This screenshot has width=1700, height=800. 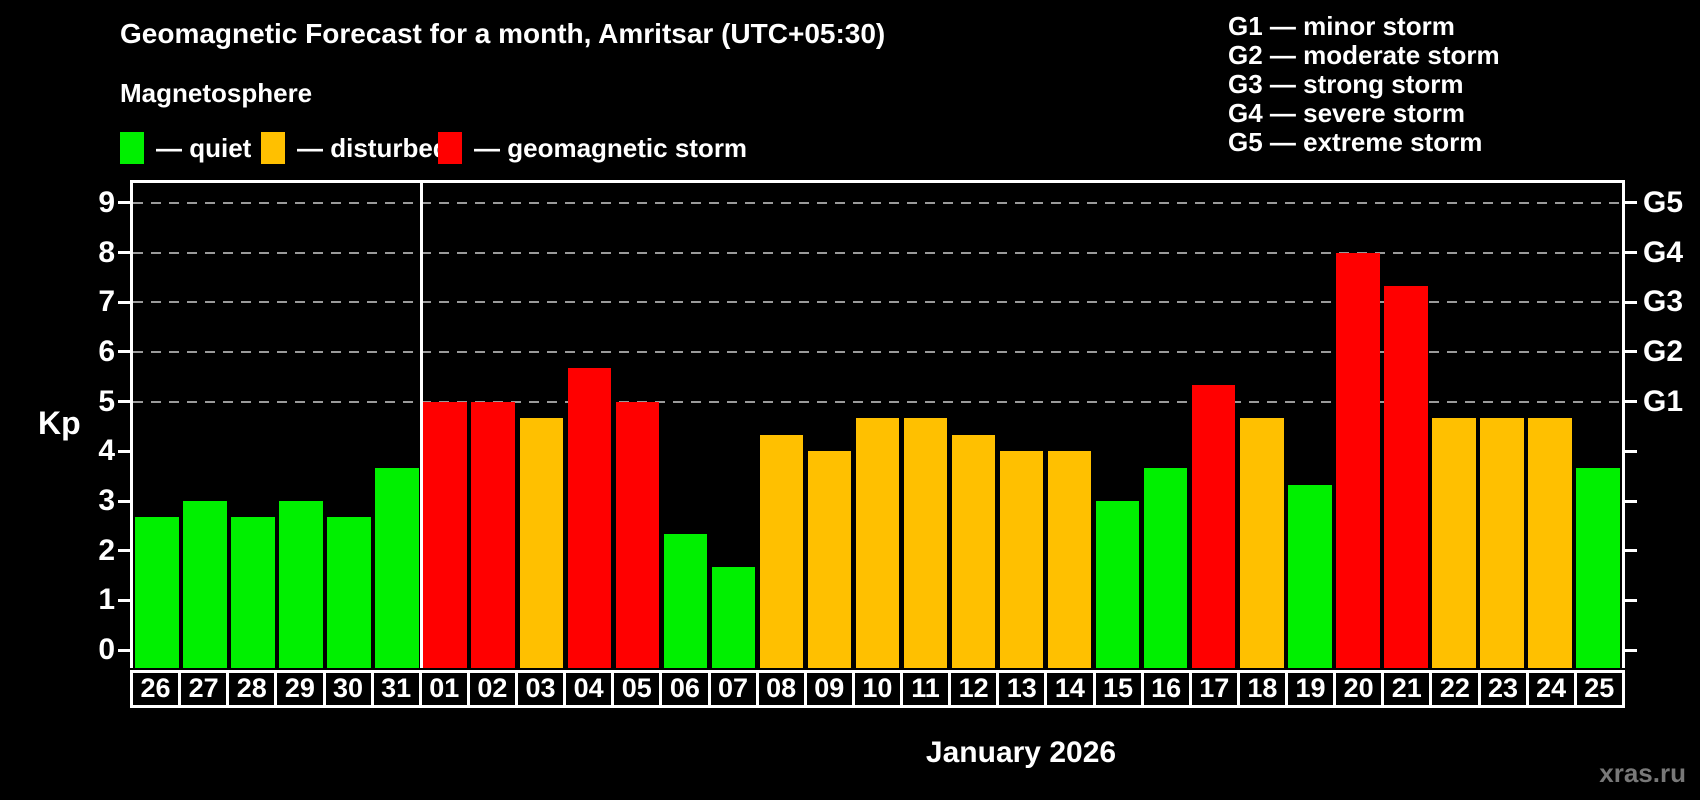 I want to click on legend-item-disturbed: — disturbed, so click(x=355, y=148).